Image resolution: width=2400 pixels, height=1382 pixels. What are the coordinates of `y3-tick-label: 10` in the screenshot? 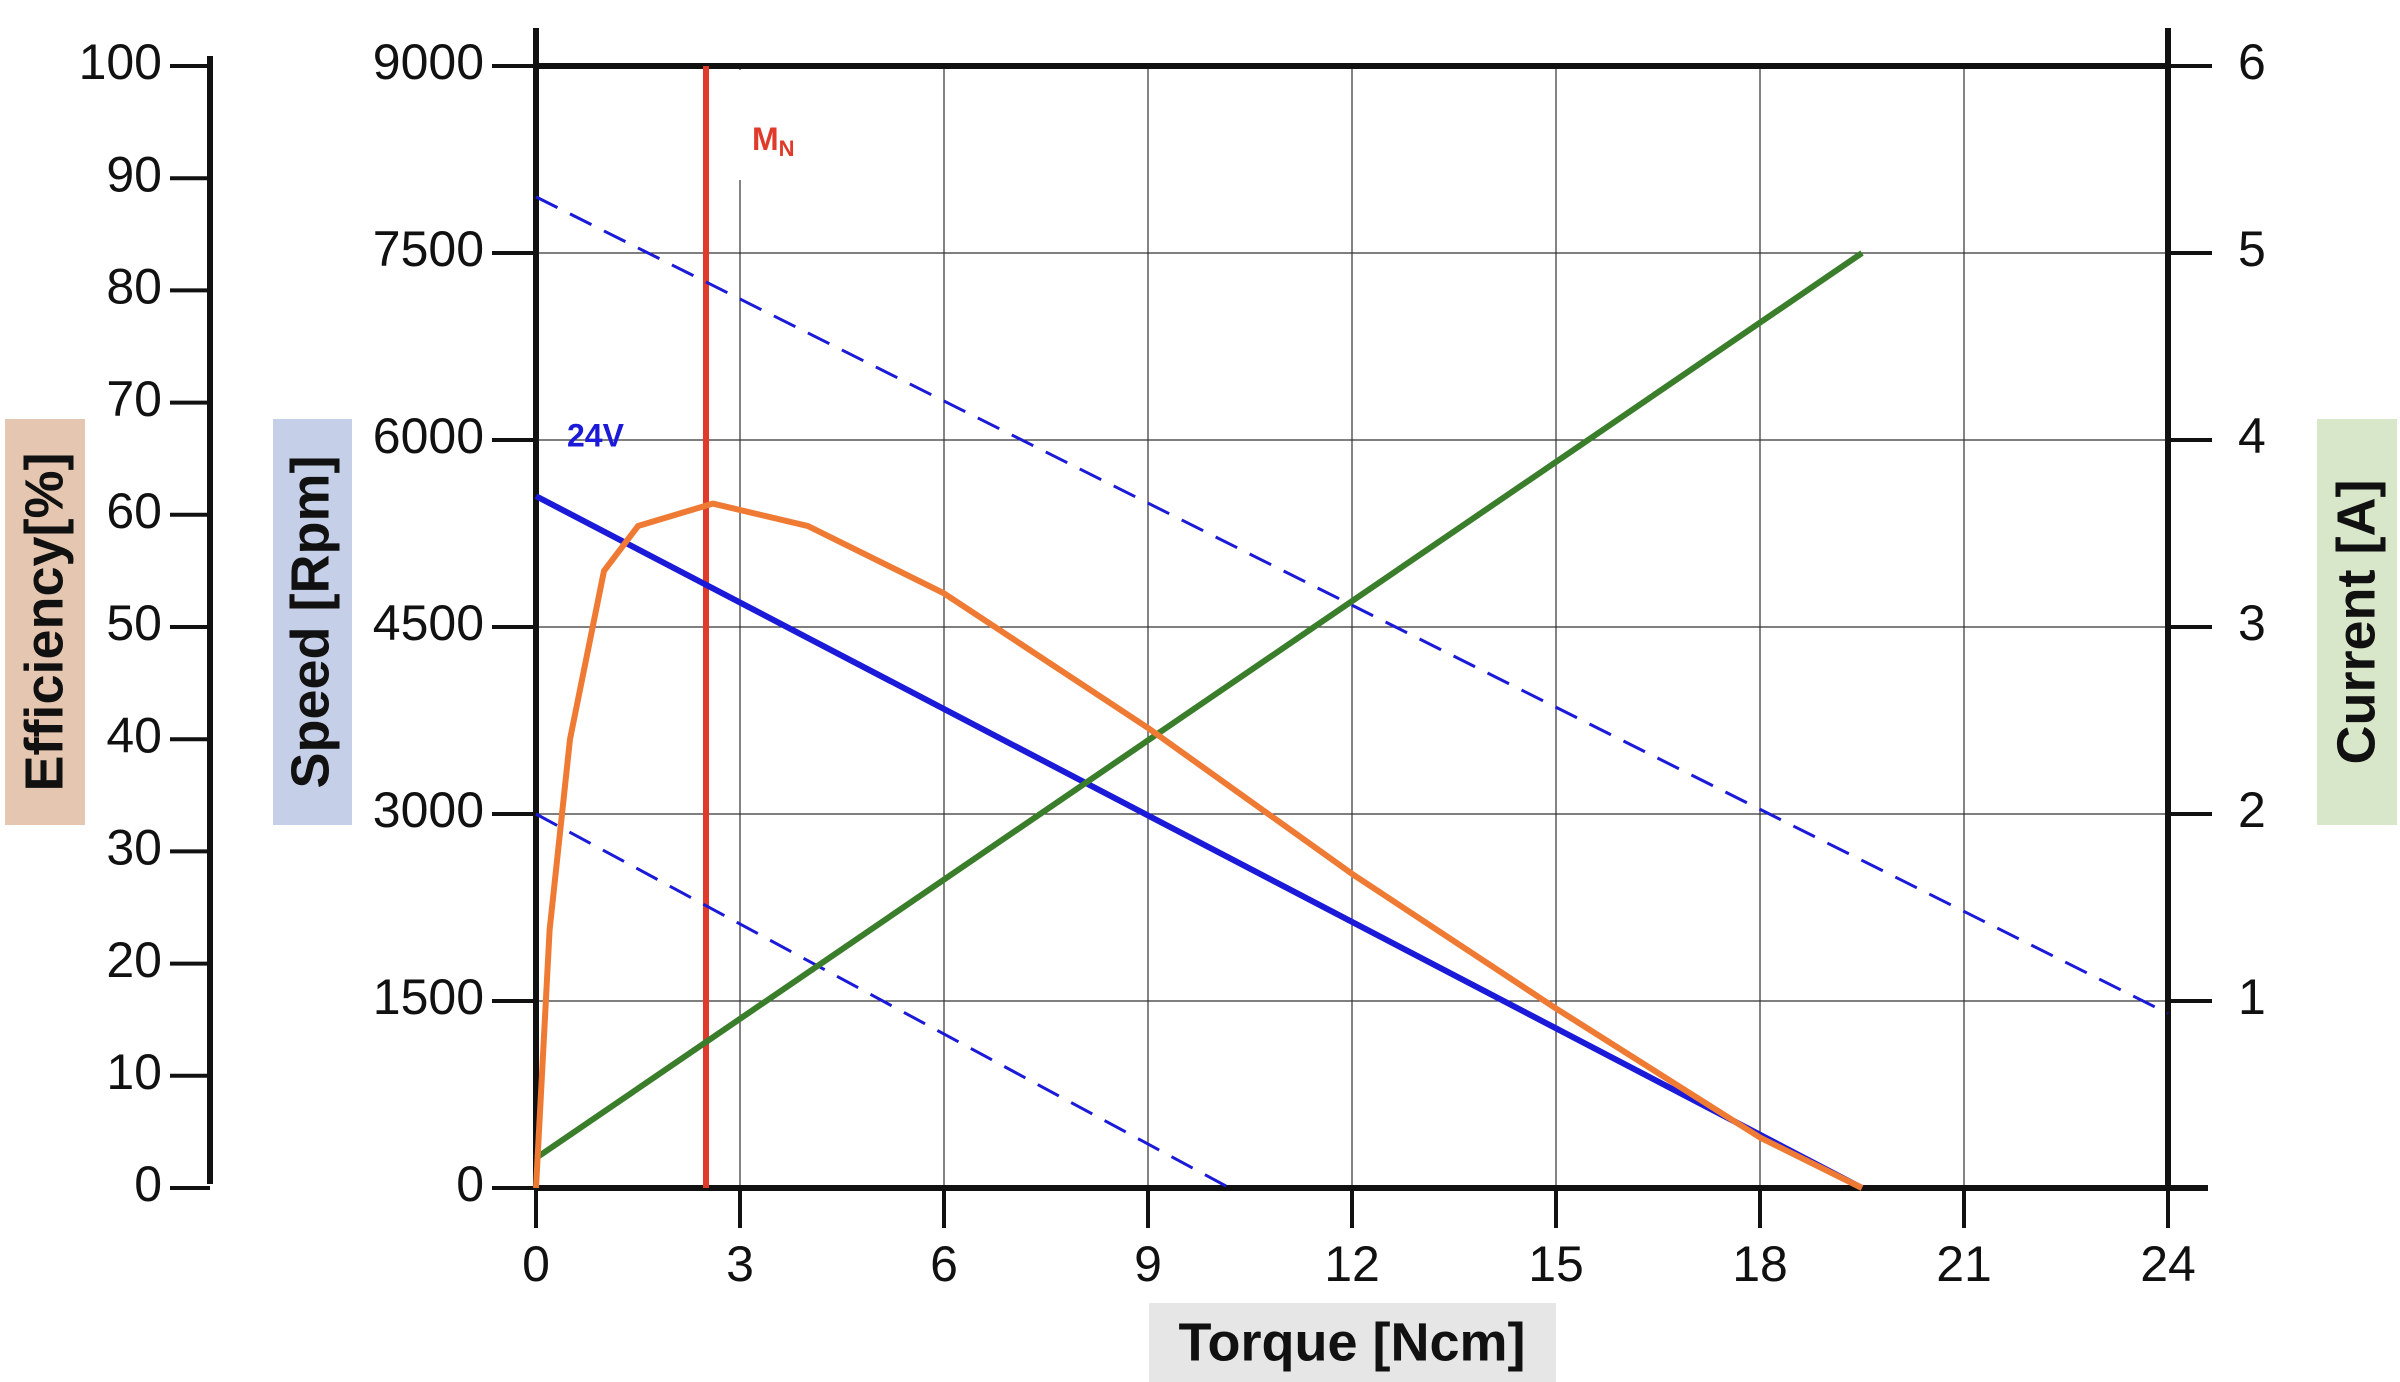 It's located at (134, 1072).